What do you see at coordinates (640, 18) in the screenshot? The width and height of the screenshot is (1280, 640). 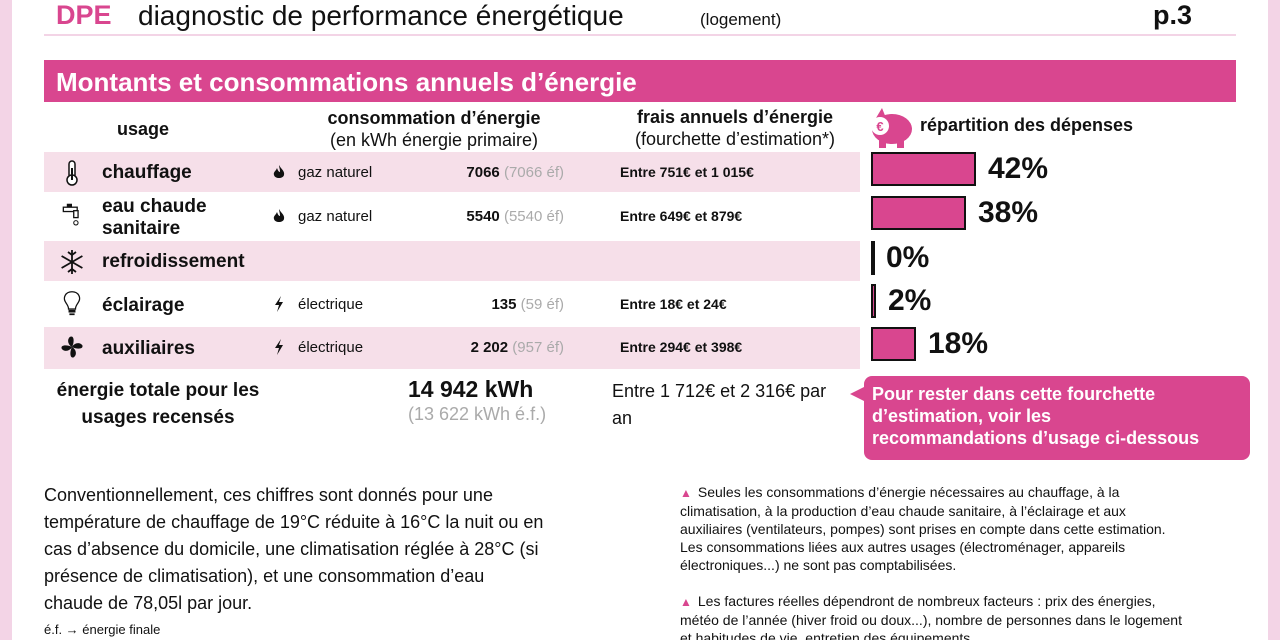 I see `page-header` at bounding box center [640, 18].